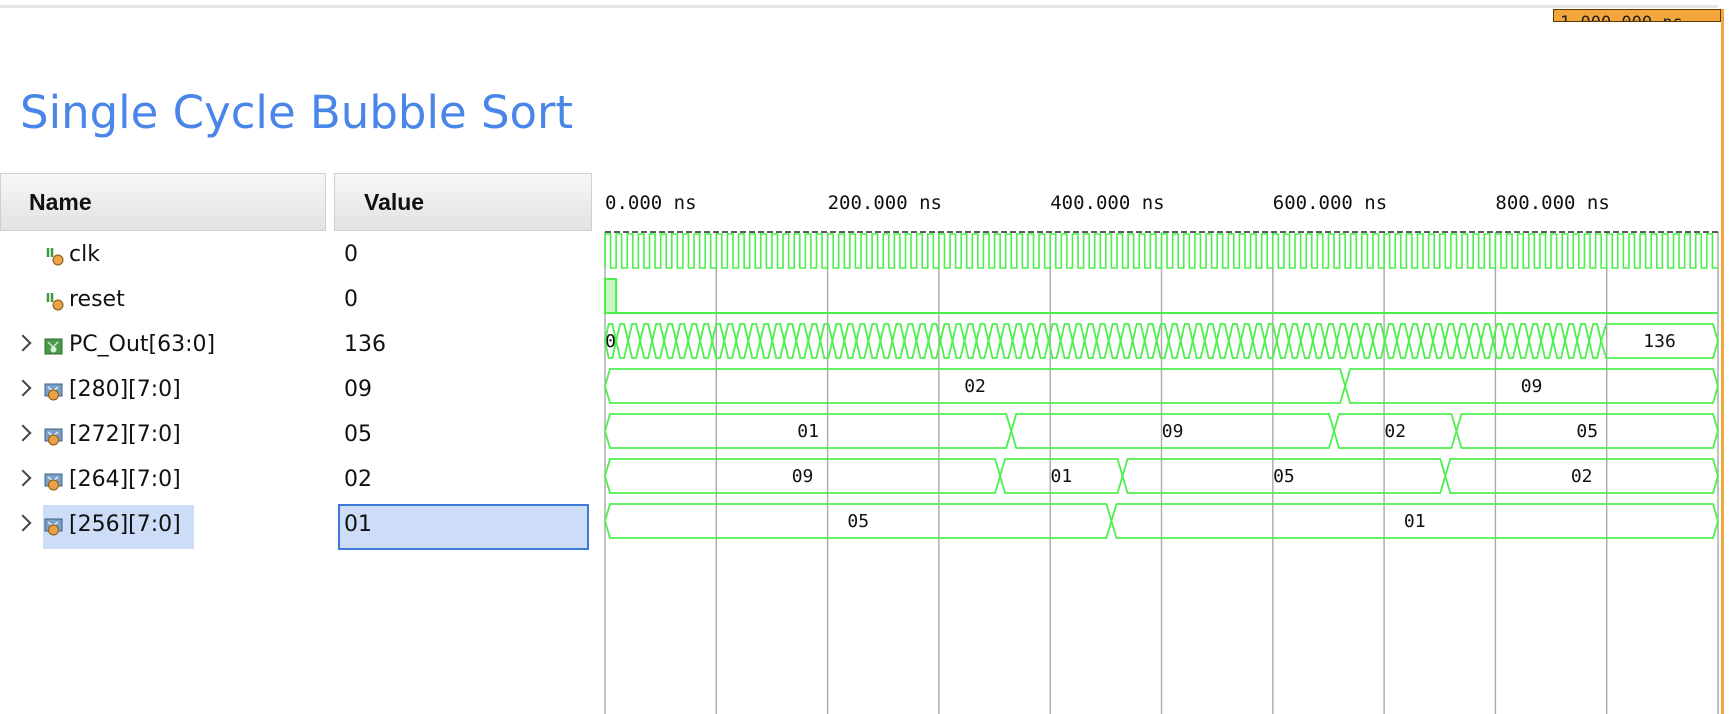  Describe the element at coordinates (1284, 476) in the screenshot. I see `bus-value-label: 05` at that location.